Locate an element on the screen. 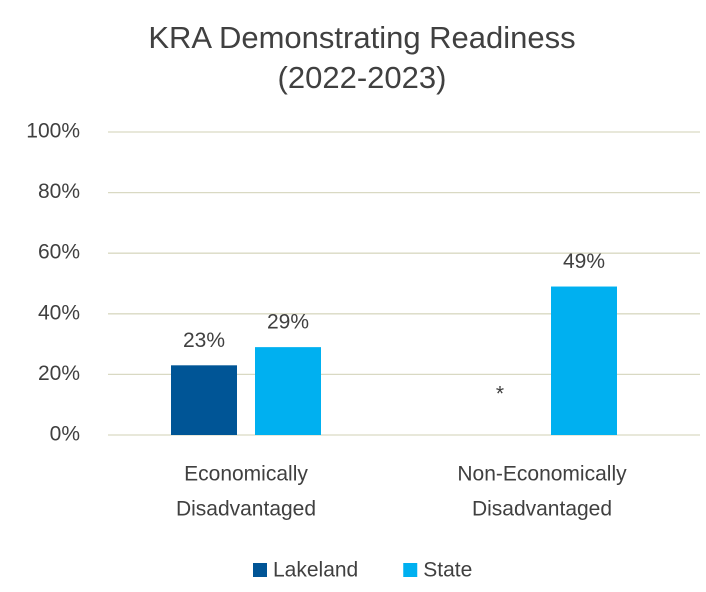  y-tick-label: 20% is located at coordinates (59, 373).